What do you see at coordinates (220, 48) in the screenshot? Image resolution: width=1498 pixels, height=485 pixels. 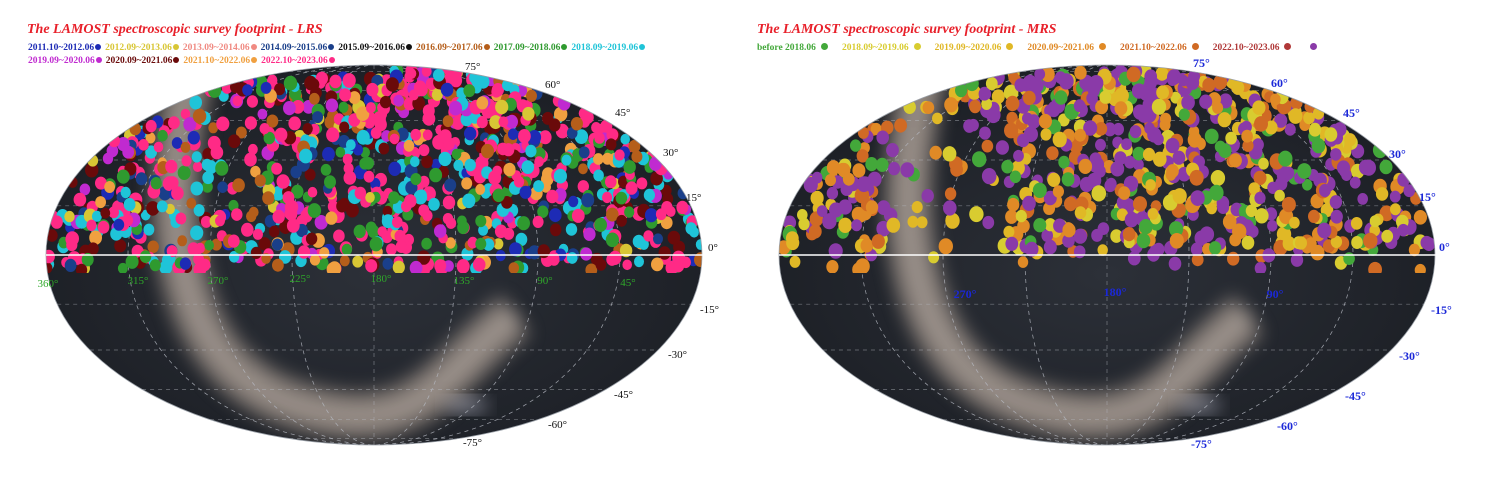 I see `legend-item: 2013.09~2014.06` at bounding box center [220, 48].